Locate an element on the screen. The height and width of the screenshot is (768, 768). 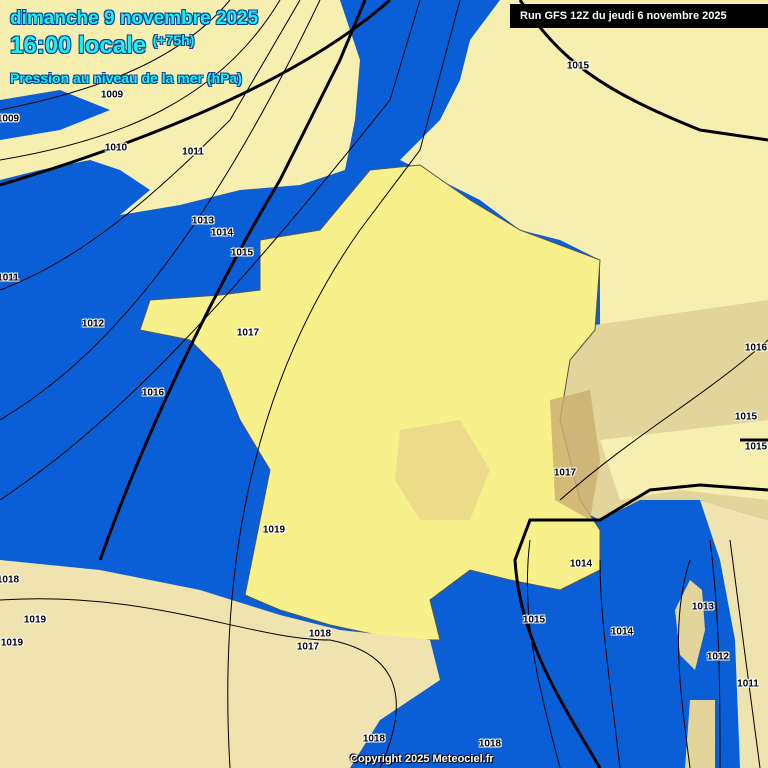
land-po-plain is located at coordinates (684, 460).